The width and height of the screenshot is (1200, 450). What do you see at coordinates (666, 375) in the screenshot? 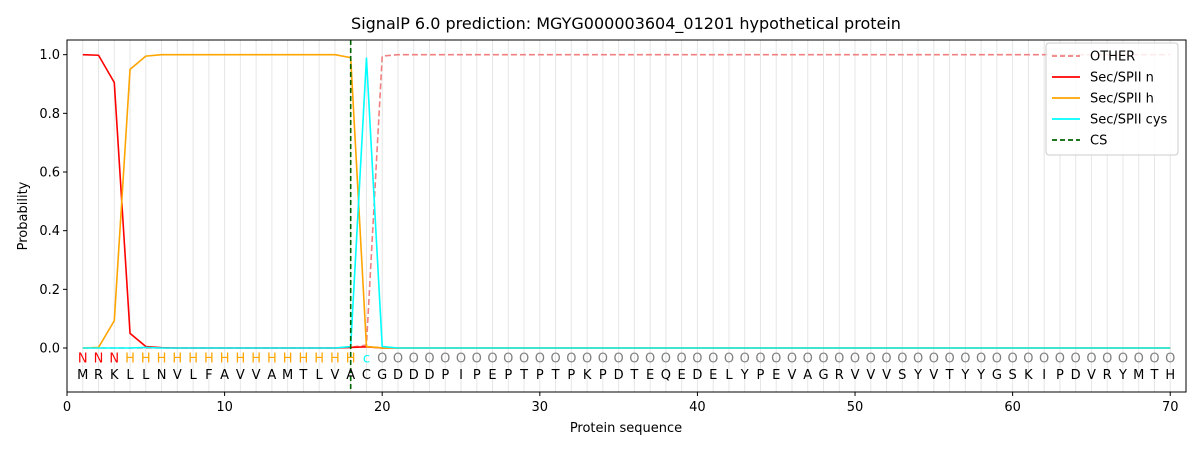
I see `residue-letter: Q` at bounding box center [666, 375].